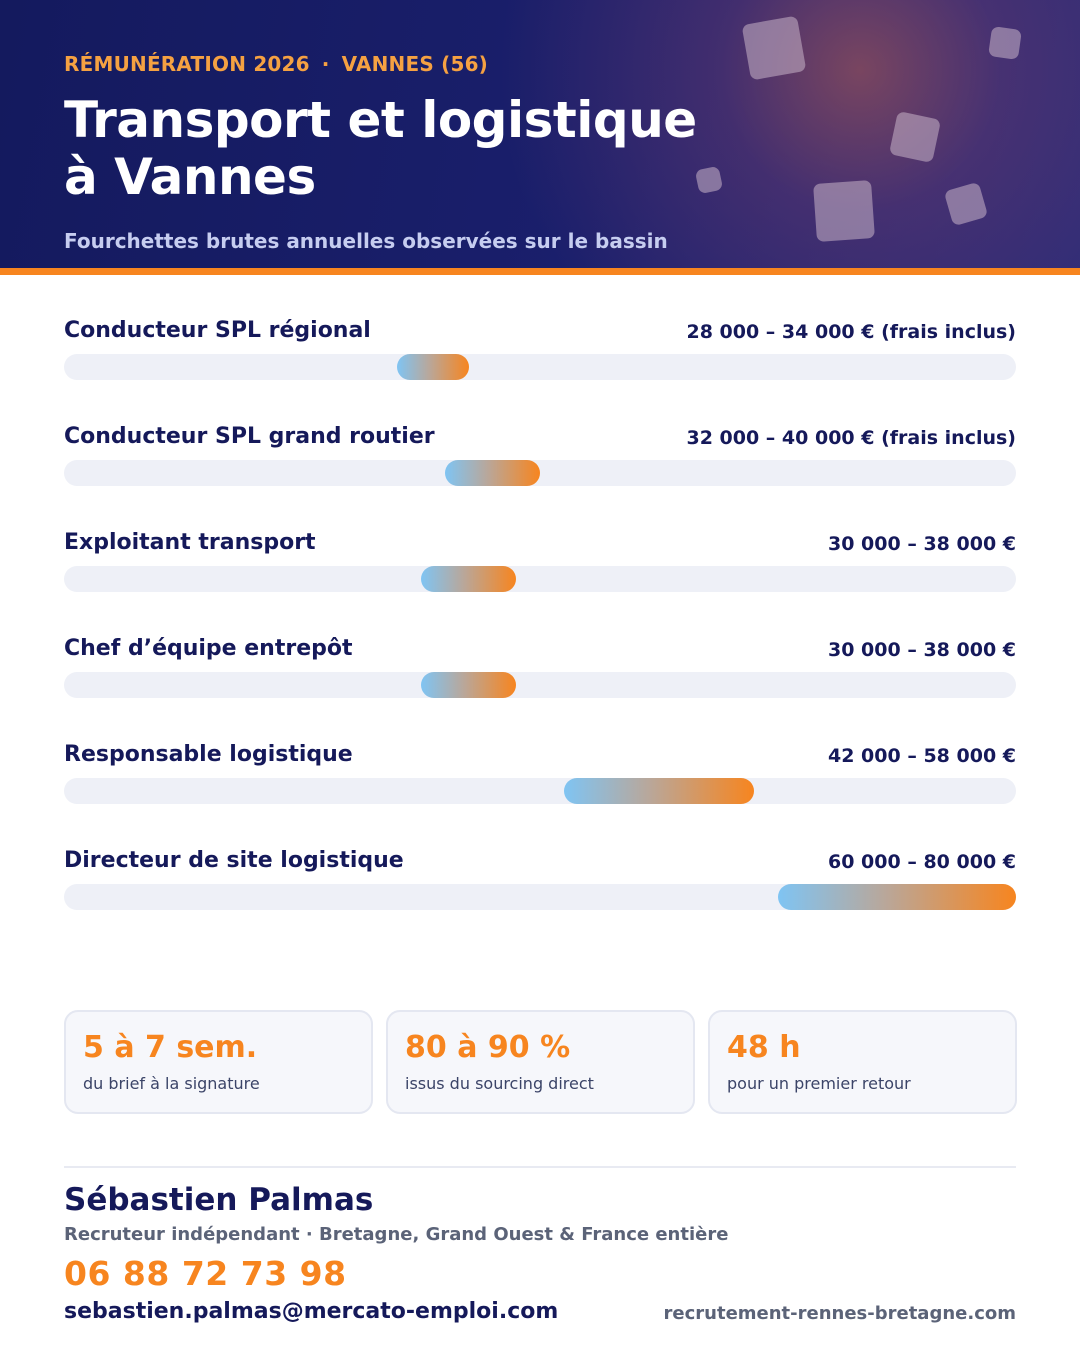 The width and height of the screenshot is (1080, 1350). Describe the element at coordinates (171, 1083) in the screenshot. I see `stat-caption: du brief à la signature` at that location.